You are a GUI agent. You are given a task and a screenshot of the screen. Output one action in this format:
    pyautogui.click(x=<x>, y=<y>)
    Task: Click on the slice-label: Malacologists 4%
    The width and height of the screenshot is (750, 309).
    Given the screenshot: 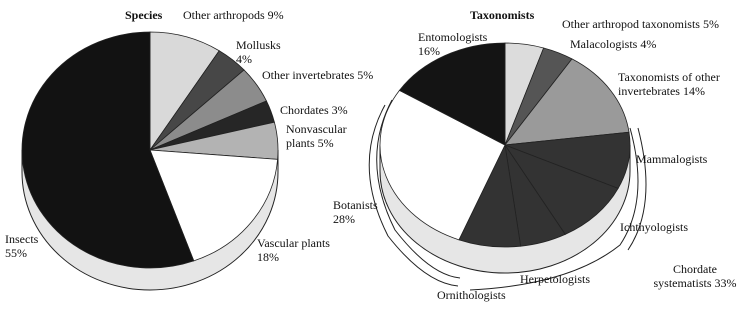 What is the action you would take?
    pyautogui.click(x=645, y=44)
    